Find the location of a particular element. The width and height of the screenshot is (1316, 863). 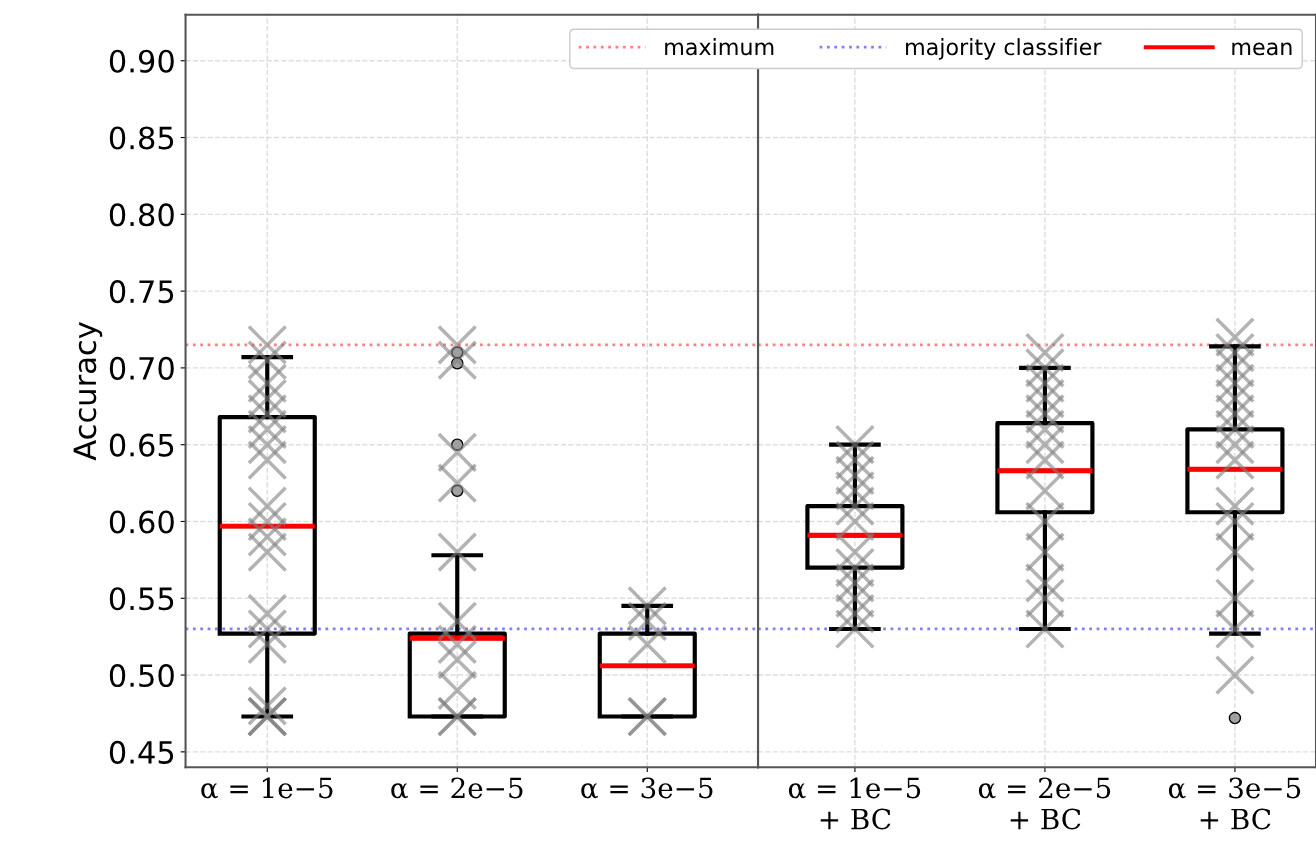

x-tick-label: α = 2e−5 is located at coordinates (457, 788).